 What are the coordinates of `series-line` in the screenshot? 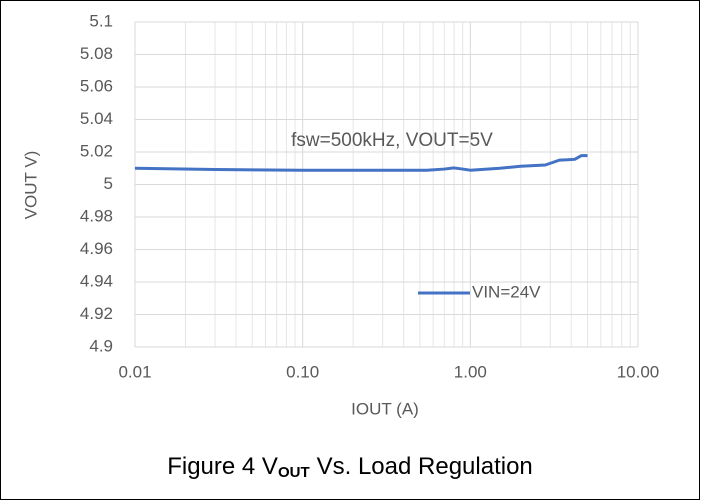 It's located at (361, 163).